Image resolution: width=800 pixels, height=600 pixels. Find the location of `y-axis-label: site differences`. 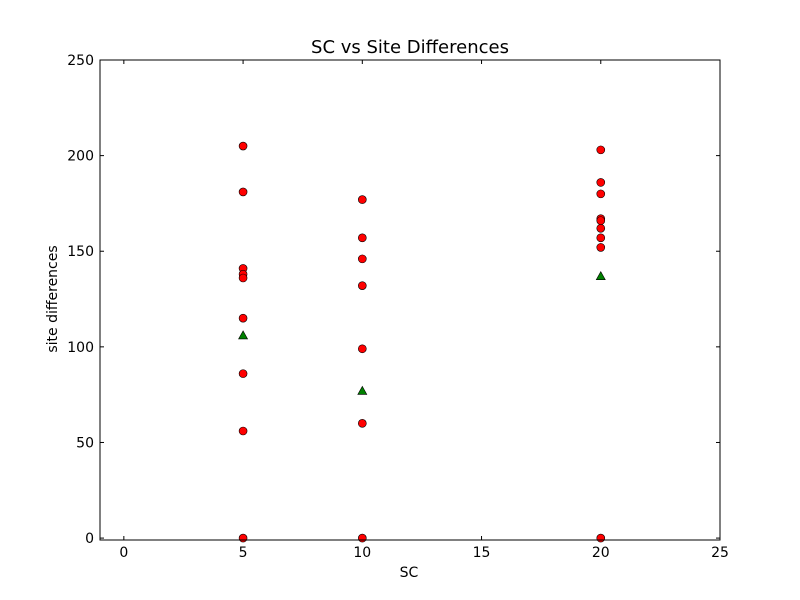

y-axis-label: site differences is located at coordinates (53, 298).